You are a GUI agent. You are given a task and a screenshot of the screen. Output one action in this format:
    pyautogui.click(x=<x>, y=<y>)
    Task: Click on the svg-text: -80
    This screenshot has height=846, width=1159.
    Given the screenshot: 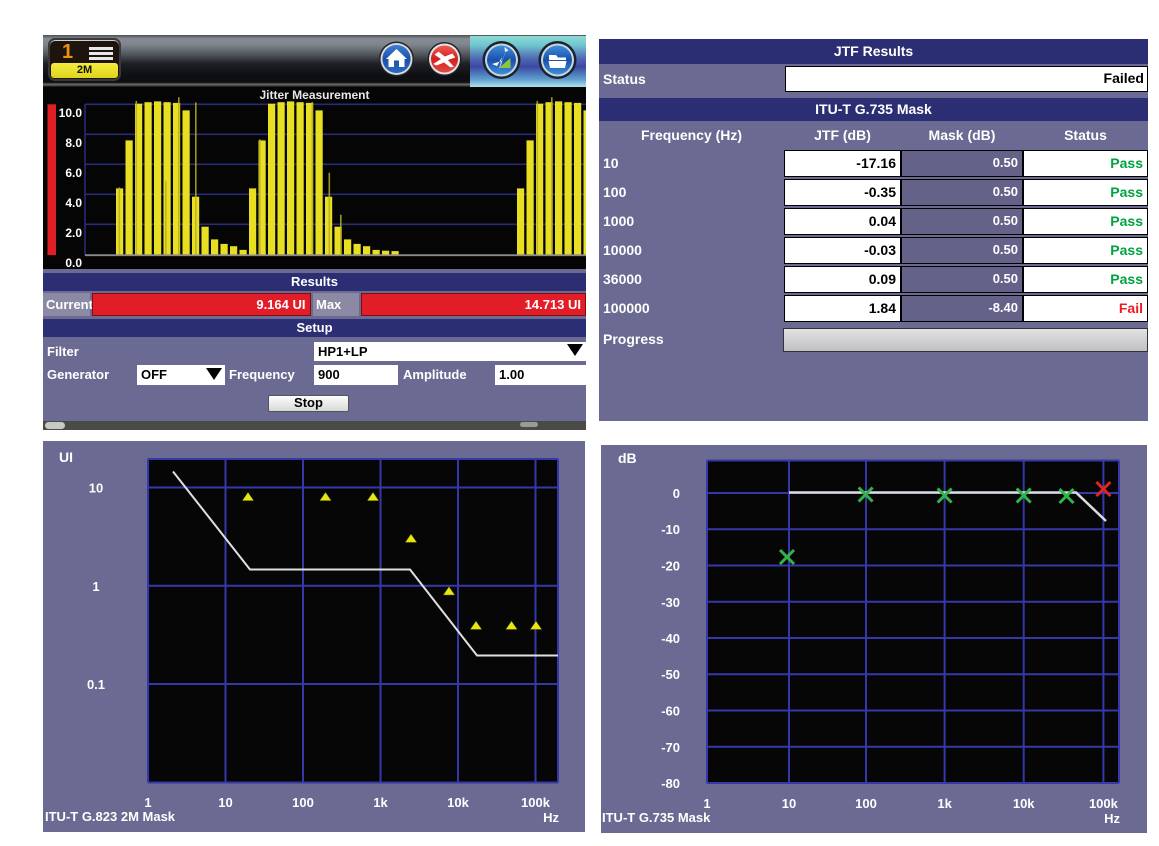 What is the action you would take?
    pyautogui.click(x=670, y=783)
    